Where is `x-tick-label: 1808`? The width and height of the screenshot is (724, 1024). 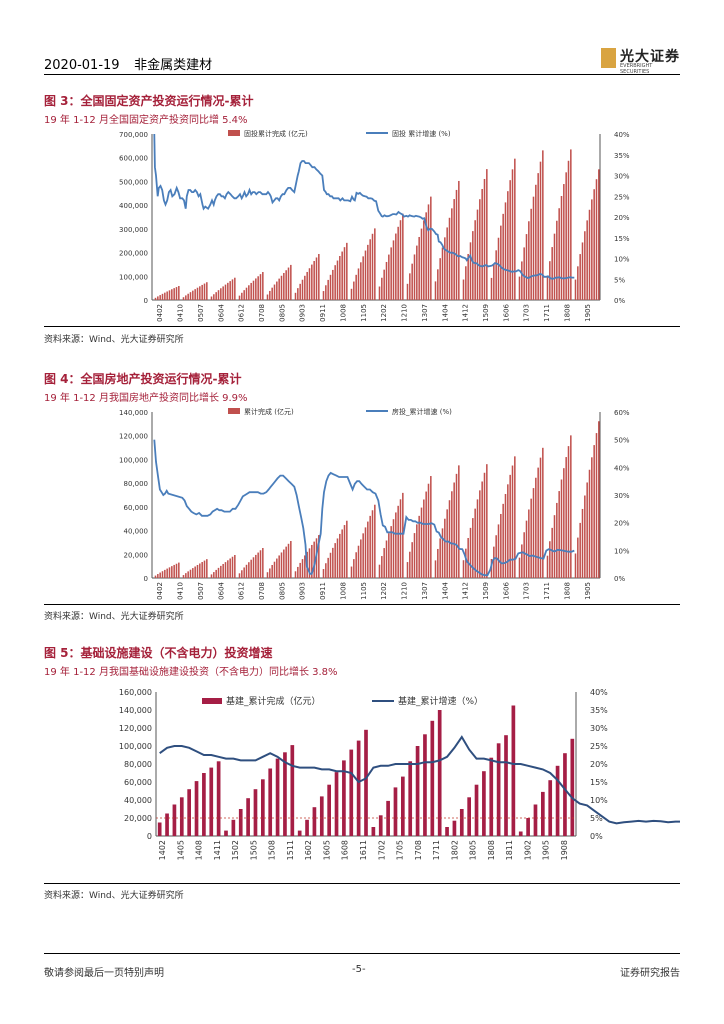
x-tick-label: 1808 is located at coordinates (567, 313).